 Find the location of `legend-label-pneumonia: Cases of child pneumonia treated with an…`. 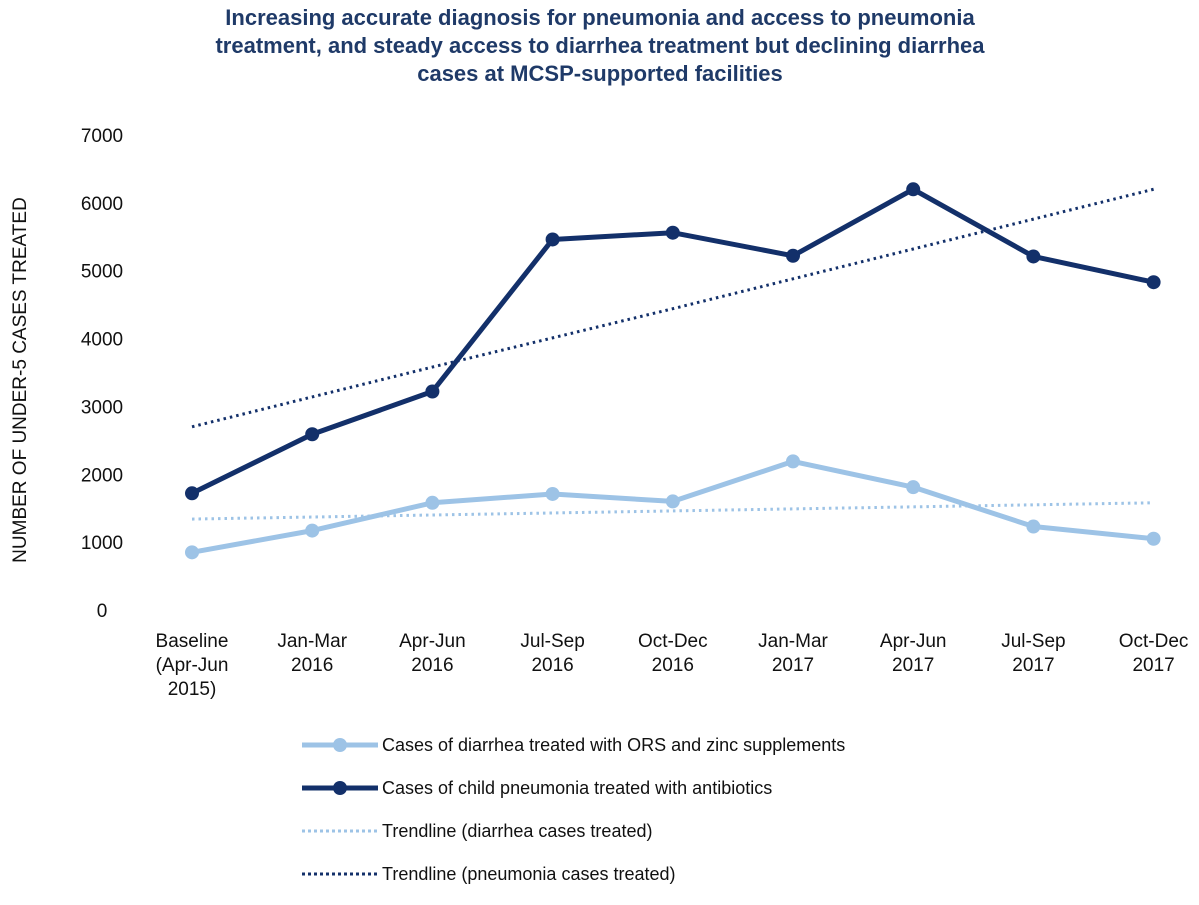

legend-label-pneumonia: Cases of child pneumonia treated with an… is located at coordinates (577, 788).